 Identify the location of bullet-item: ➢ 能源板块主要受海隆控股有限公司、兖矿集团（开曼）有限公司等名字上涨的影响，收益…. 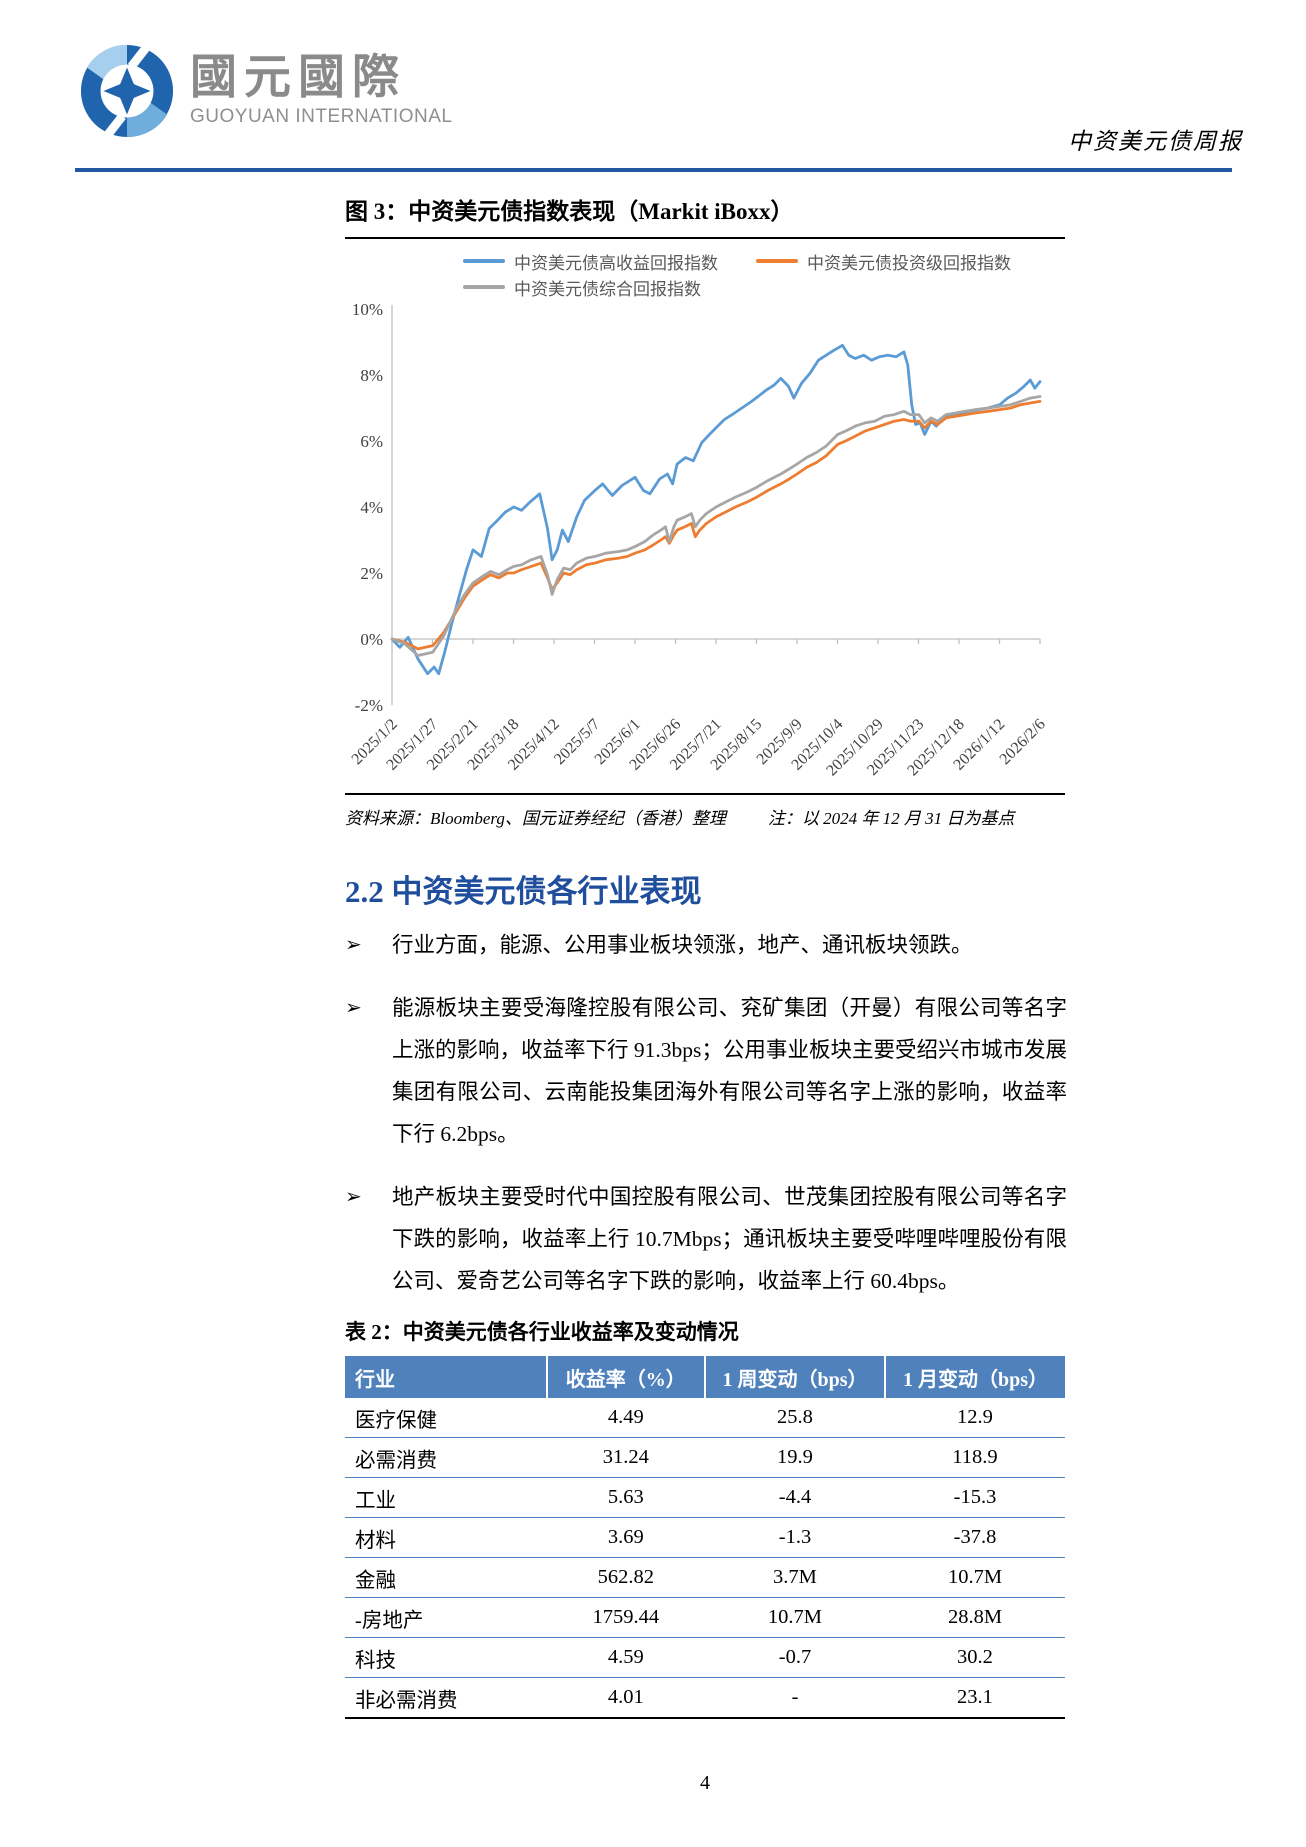
(706, 1071).